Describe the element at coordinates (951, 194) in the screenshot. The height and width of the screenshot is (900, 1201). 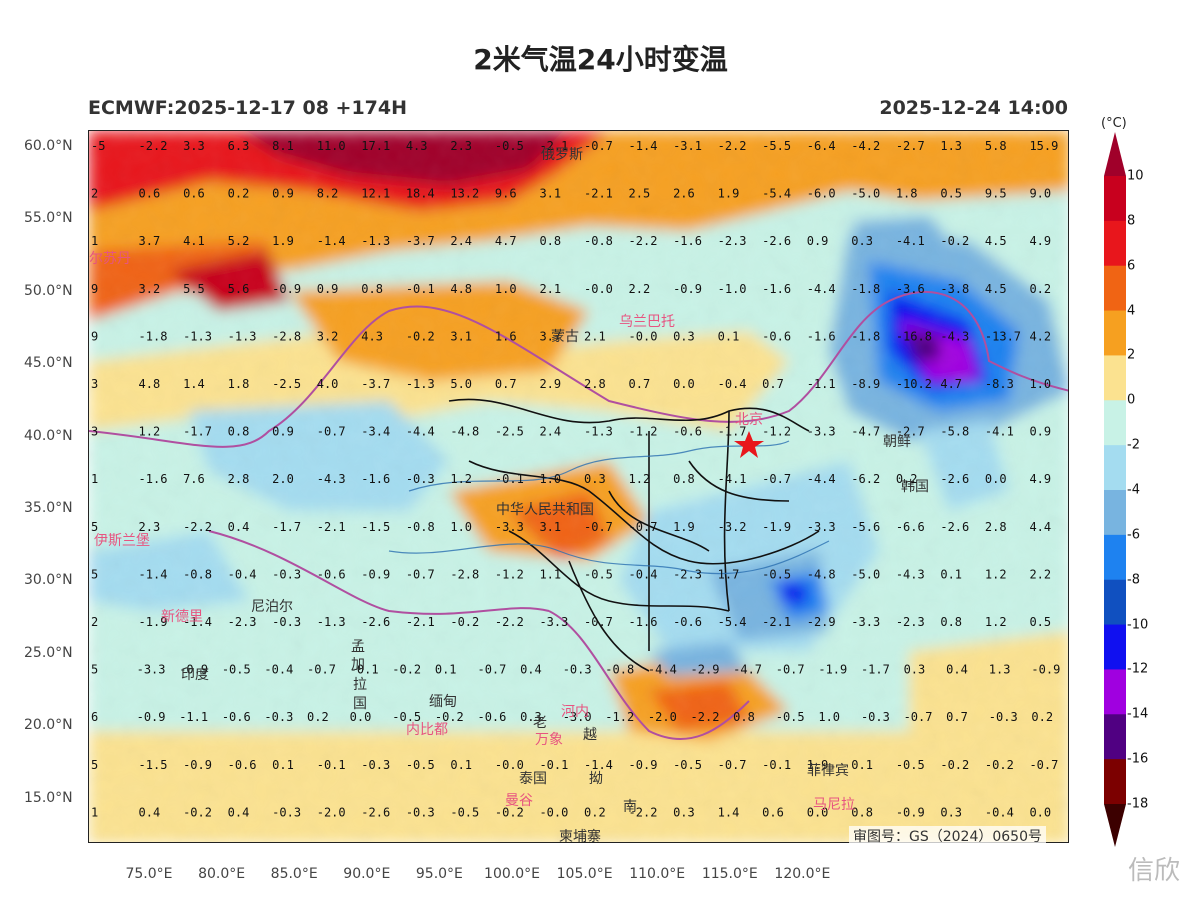
I see `grid-value: 0.5` at that location.